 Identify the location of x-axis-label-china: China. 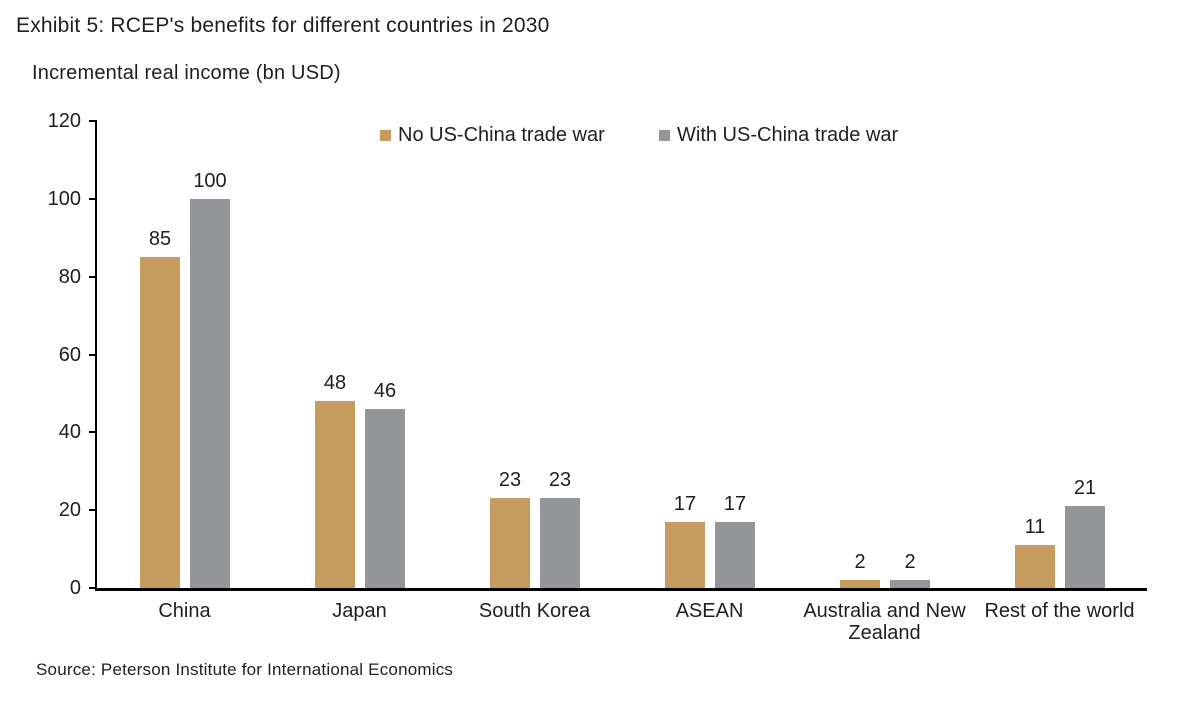
(184, 611).